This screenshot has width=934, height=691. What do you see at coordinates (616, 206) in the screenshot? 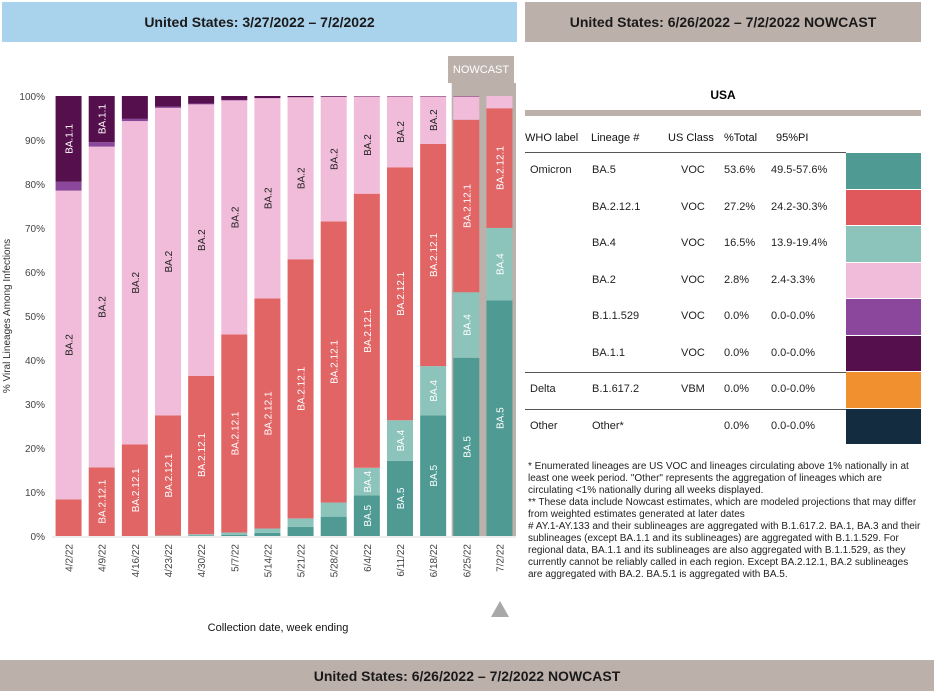
I see `lineage-cell: BA.2.12.1` at bounding box center [616, 206].